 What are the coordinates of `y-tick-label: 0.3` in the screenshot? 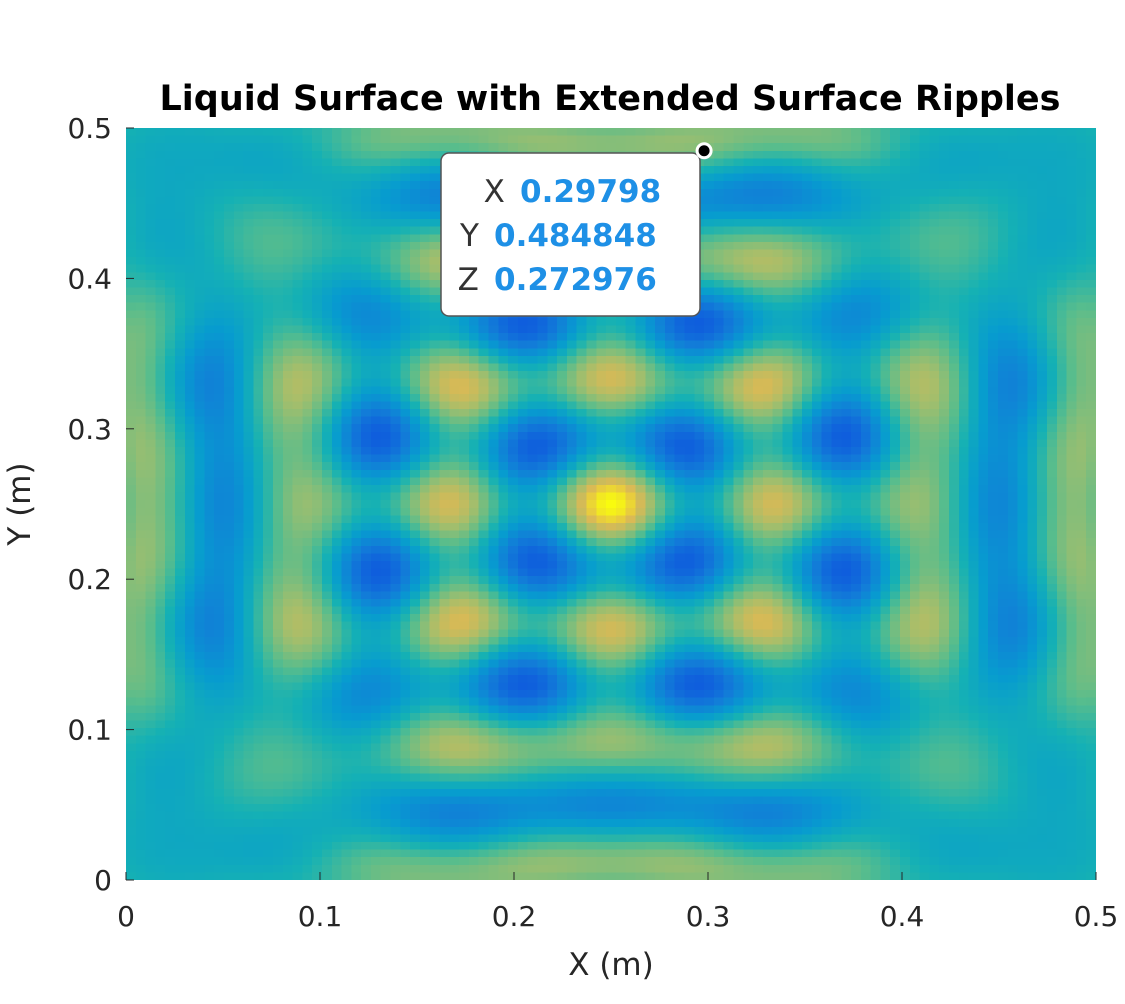 It's located at (89, 429).